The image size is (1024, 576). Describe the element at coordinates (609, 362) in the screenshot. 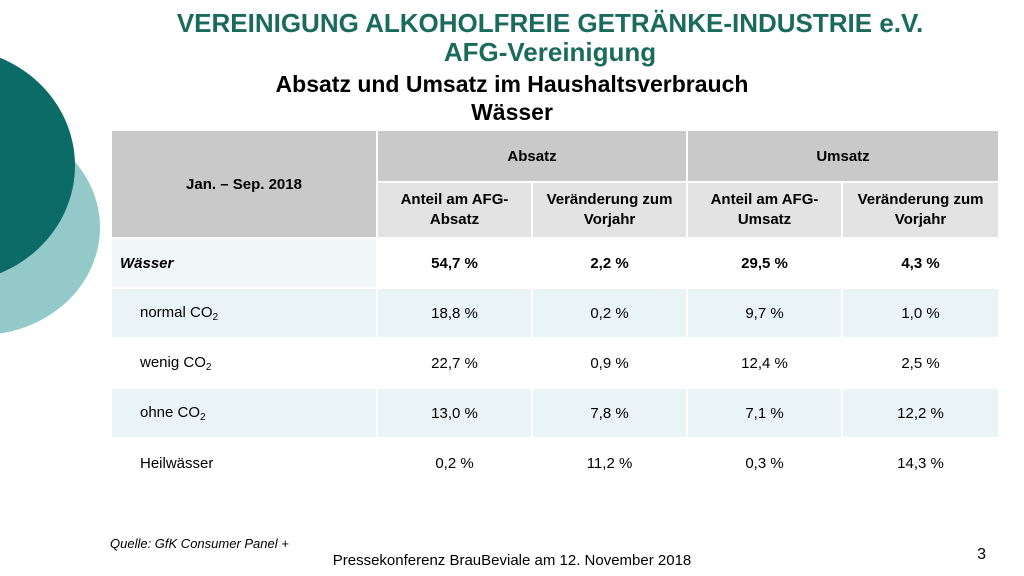

I see `absatz-change-cell: 0,9 %` at that location.